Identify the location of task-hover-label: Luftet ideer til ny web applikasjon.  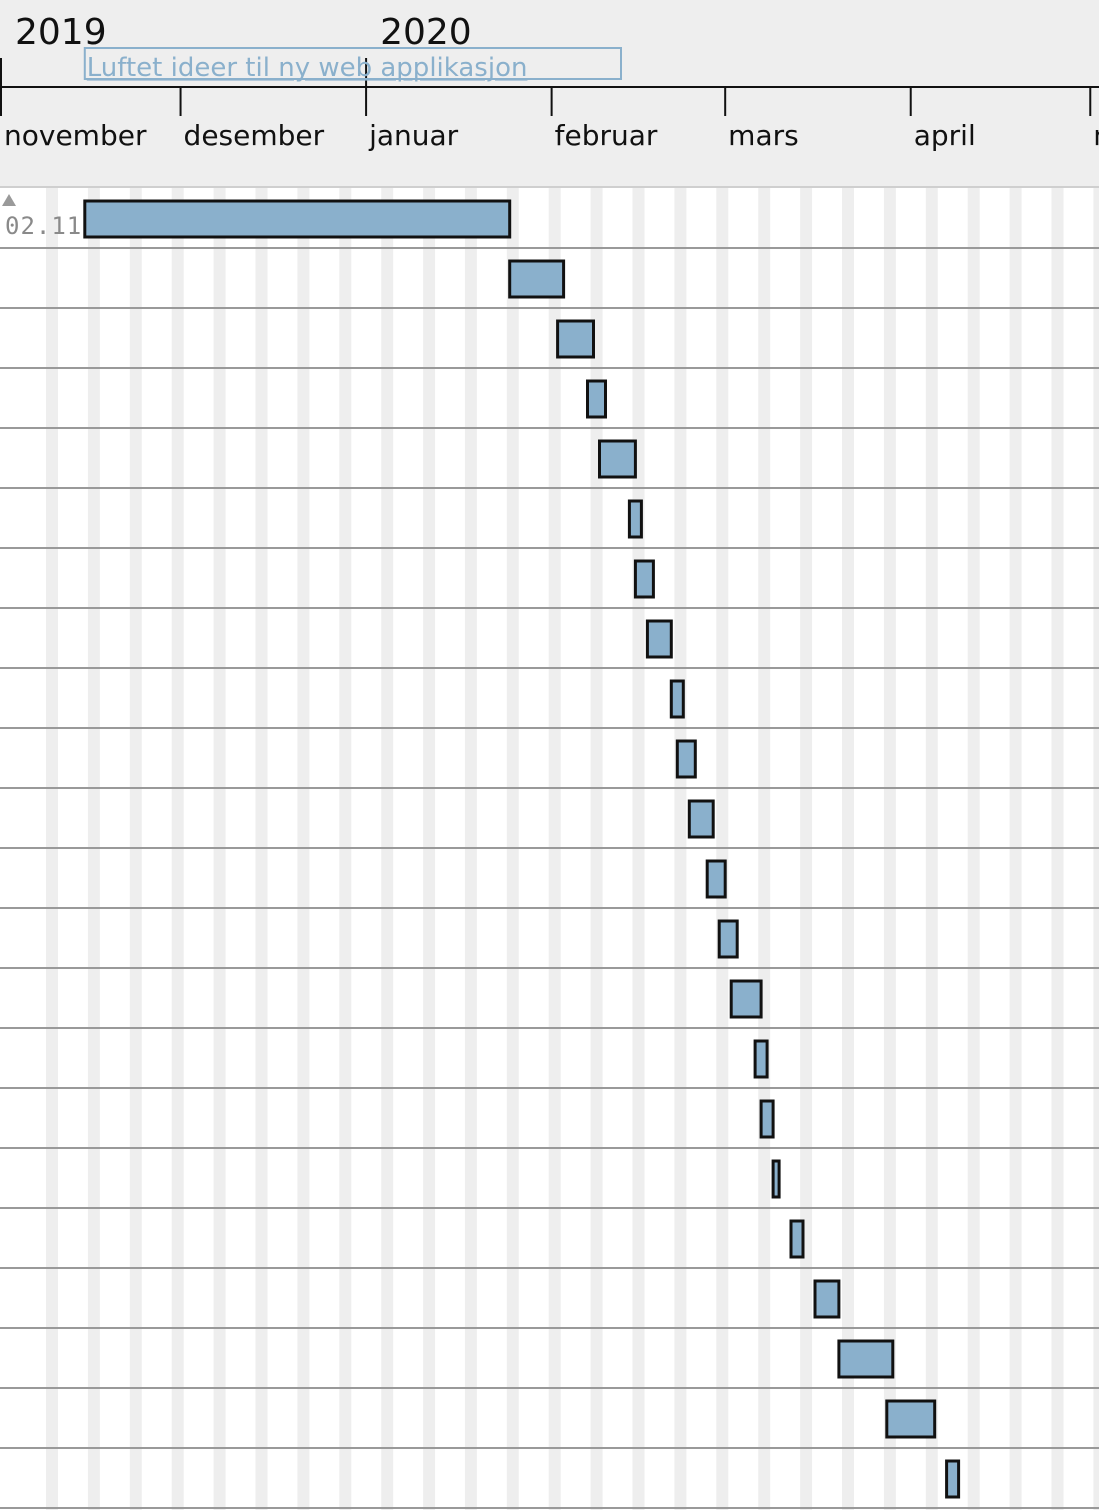
(307, 68).